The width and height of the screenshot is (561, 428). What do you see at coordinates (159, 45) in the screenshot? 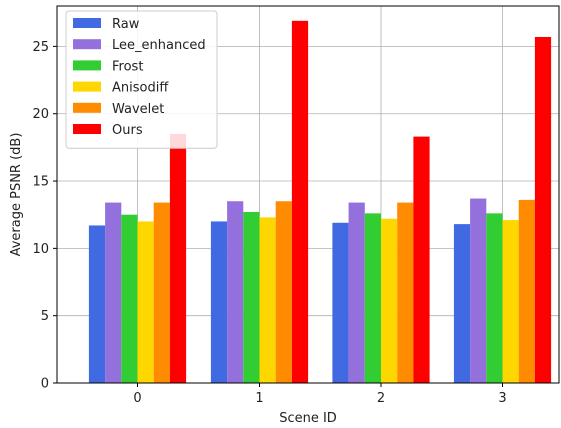
I see `legend-label: Lee_enhanced` at bounding box center [159, 45].